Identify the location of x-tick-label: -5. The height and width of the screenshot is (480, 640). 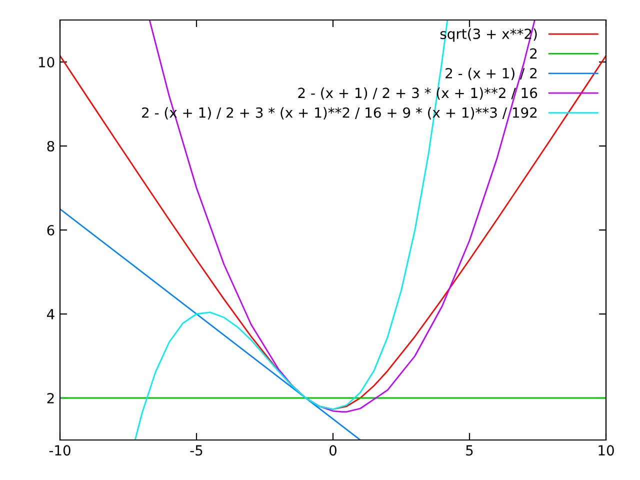
(196, 450).